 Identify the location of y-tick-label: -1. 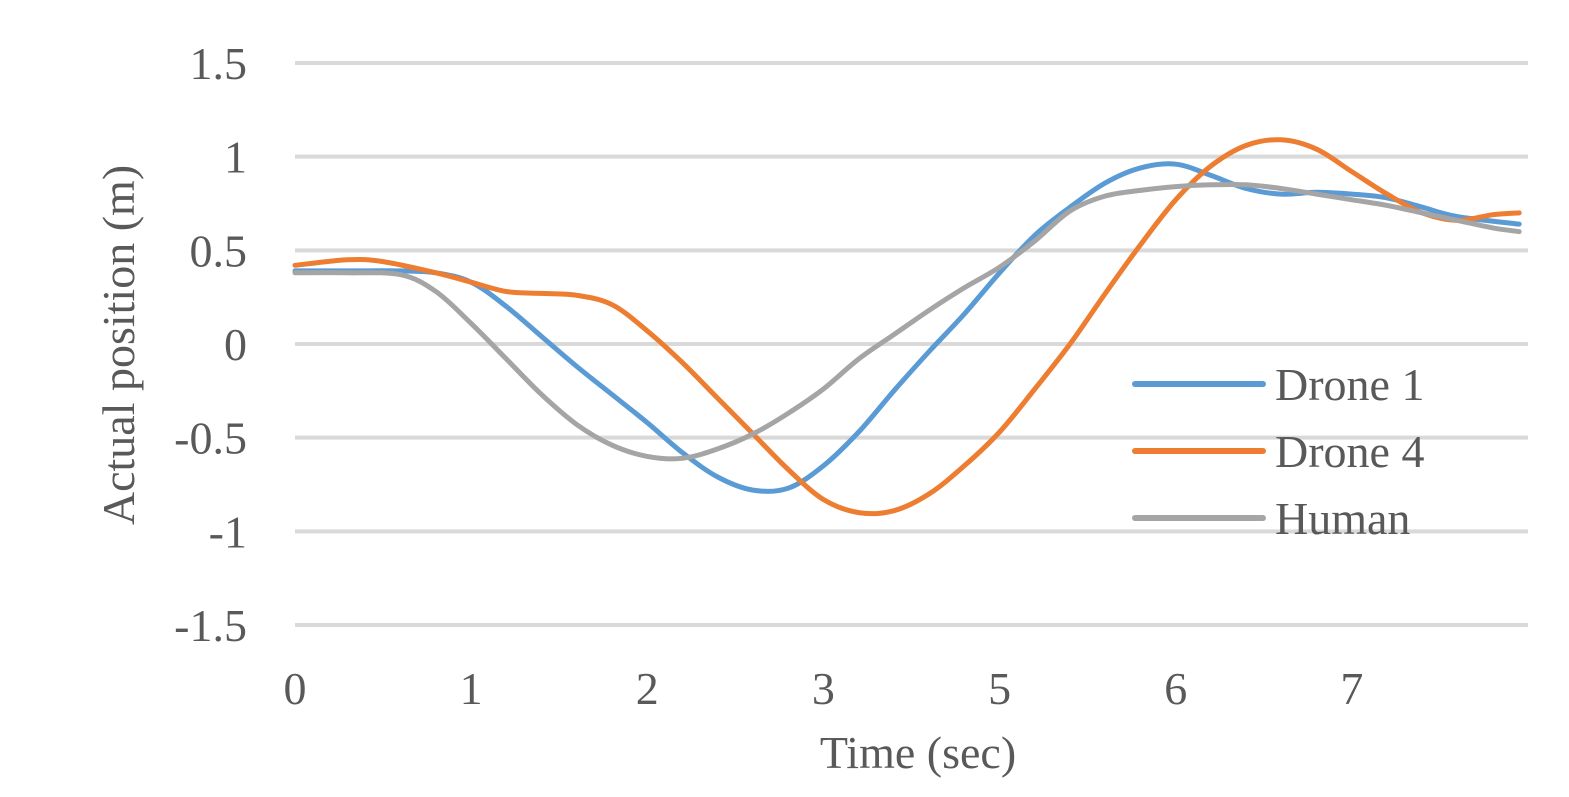
(228, 531).